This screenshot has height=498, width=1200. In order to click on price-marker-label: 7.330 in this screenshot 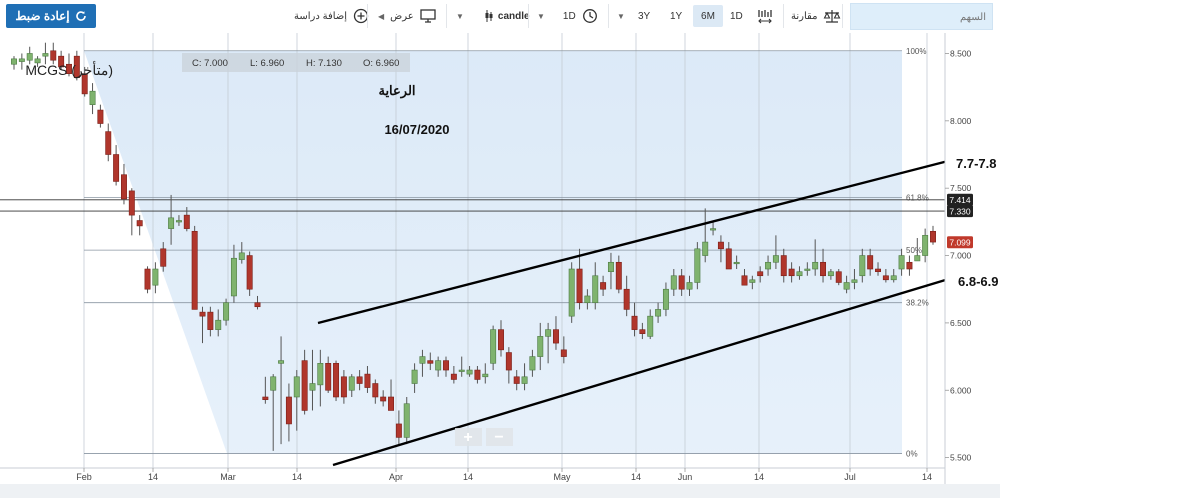, I will do `click(960, 211)`.